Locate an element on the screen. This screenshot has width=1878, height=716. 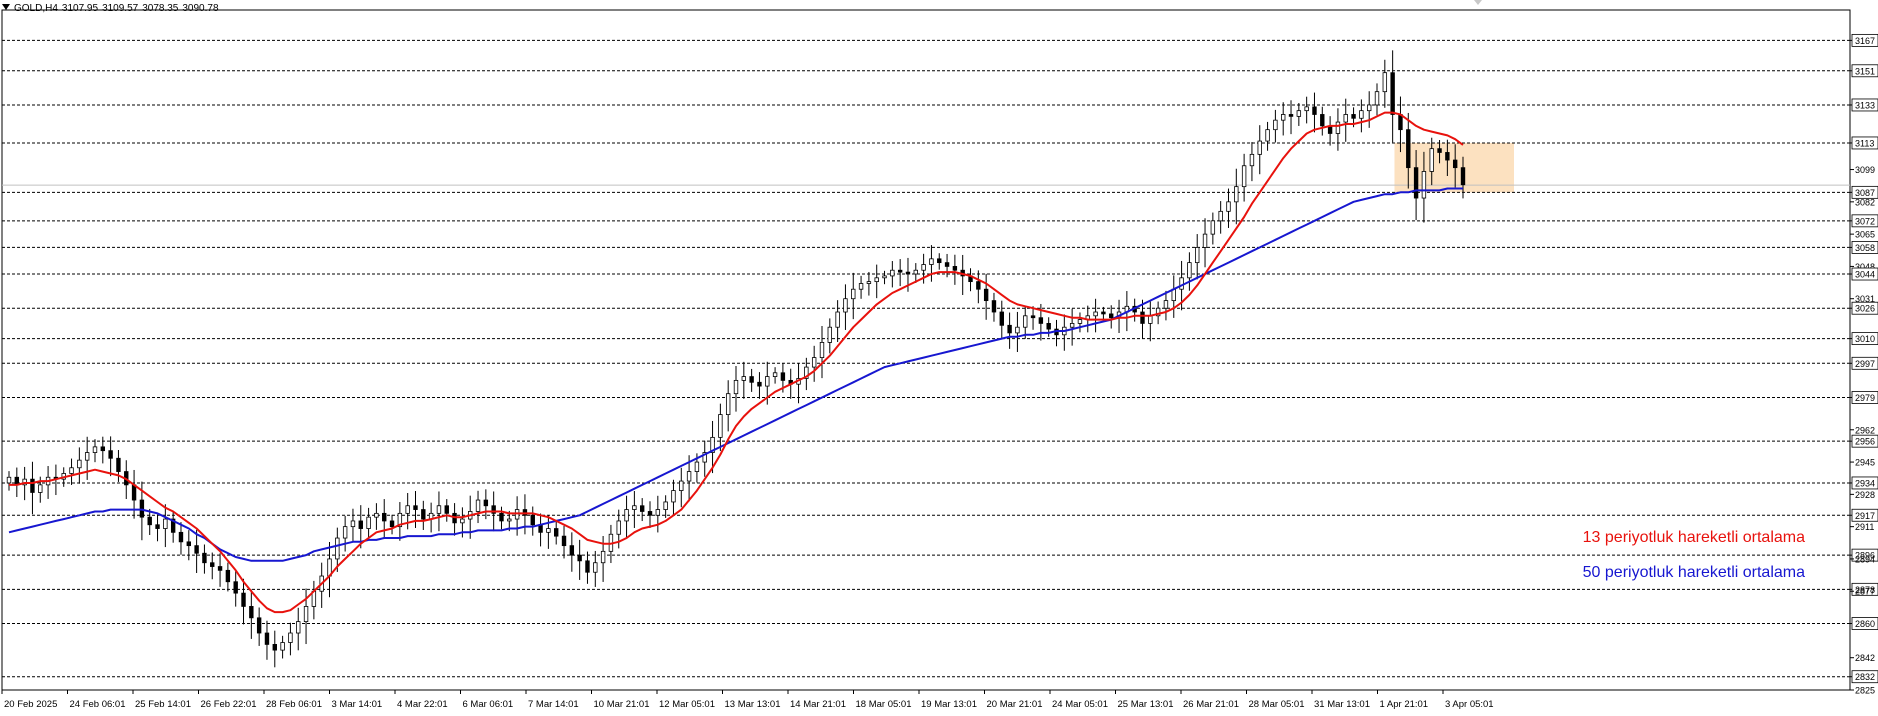
chevron-down-icon is located at coordinates (6, 7).